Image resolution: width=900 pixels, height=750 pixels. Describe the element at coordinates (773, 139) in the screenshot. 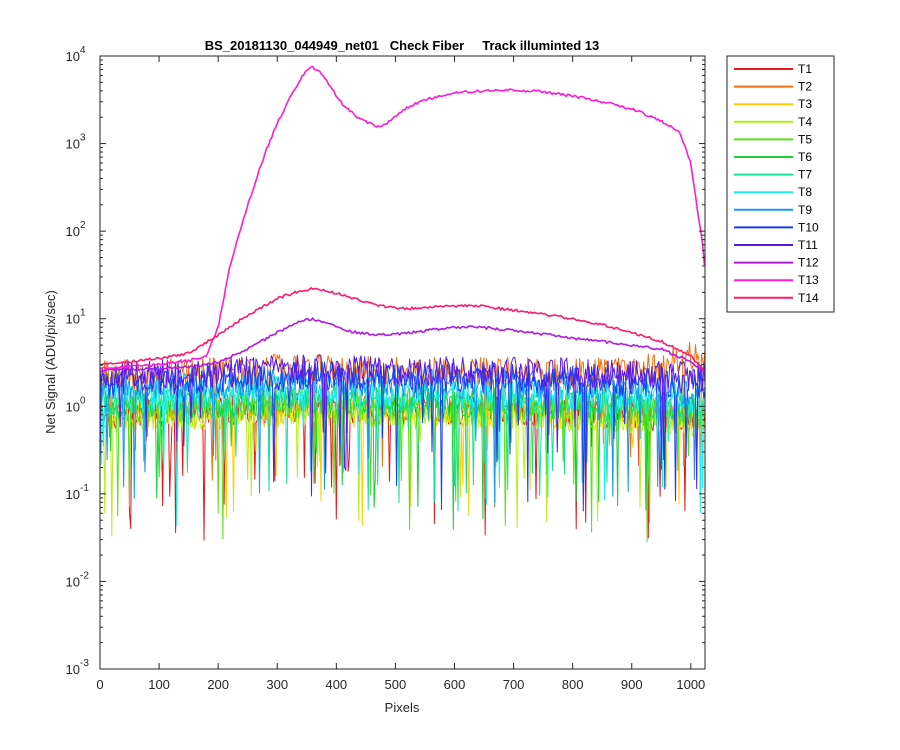

I see `legend-entry: T5` at that location.